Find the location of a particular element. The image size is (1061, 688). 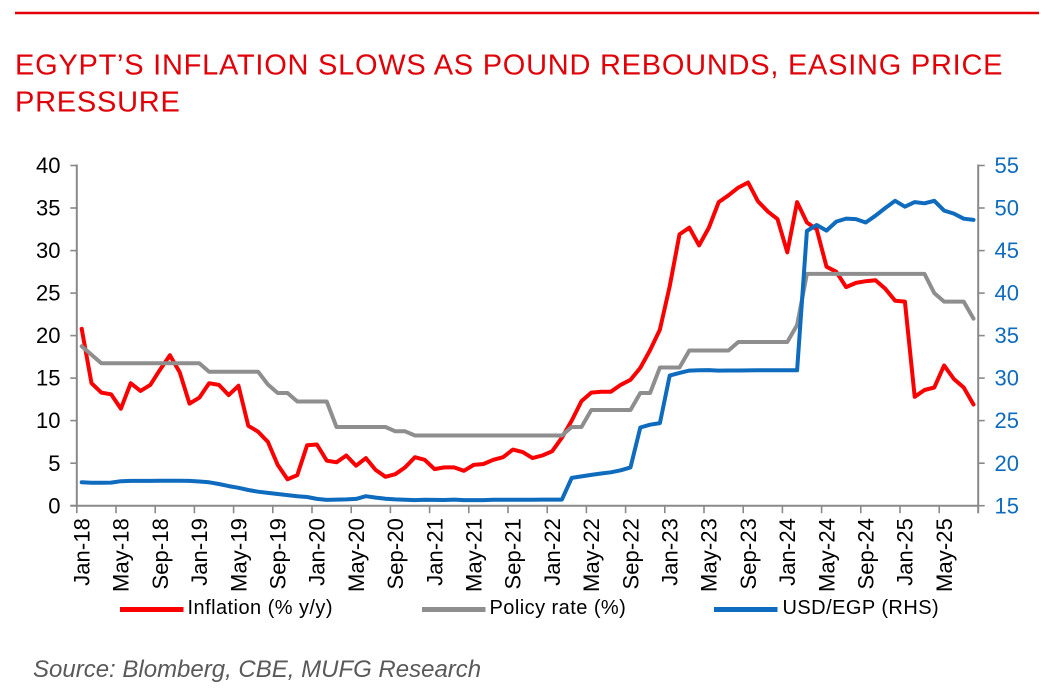

svg-text: PRESSURE is located at coordinates (98, 103).